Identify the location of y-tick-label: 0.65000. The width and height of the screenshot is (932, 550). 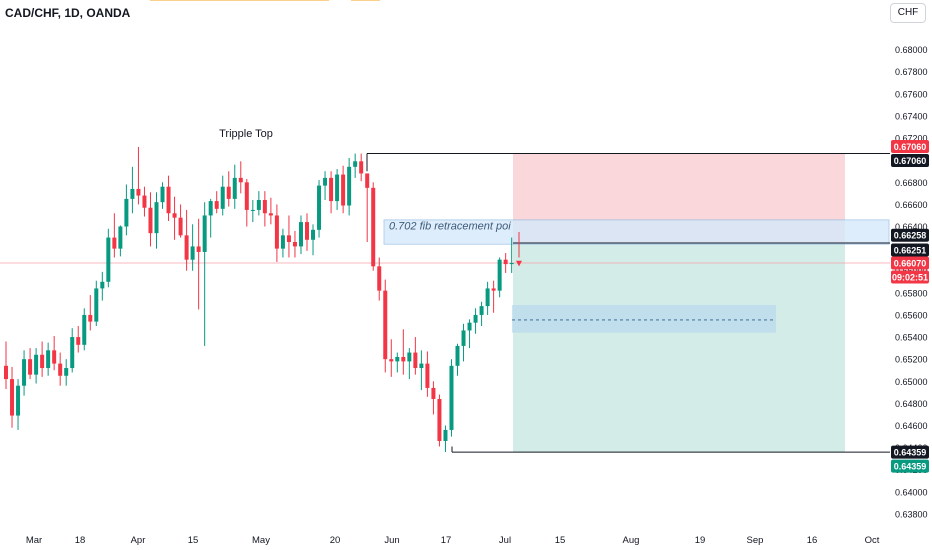
(911, 382).